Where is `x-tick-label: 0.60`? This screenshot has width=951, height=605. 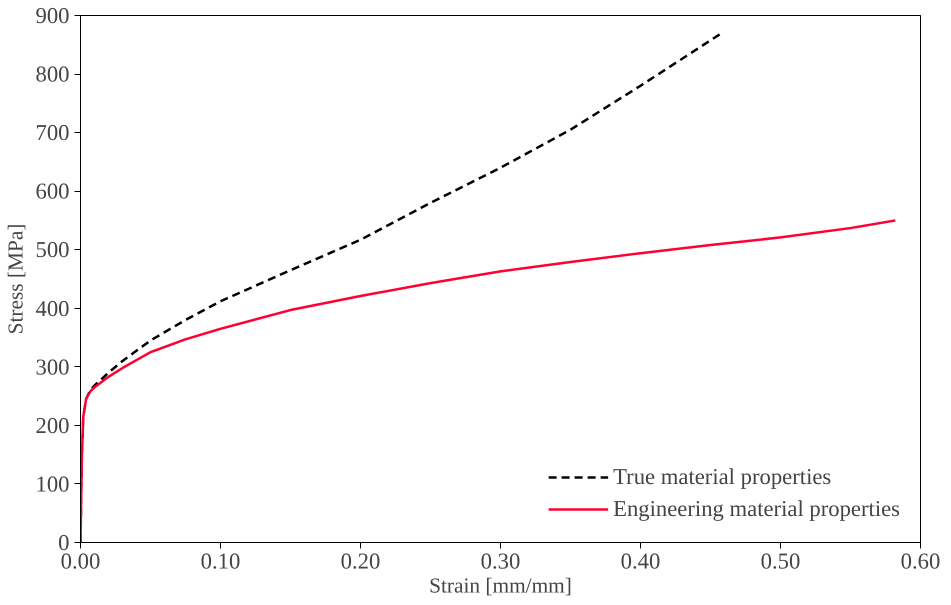 x-tick-label: 0.60 is located at coordinates (920, 561).